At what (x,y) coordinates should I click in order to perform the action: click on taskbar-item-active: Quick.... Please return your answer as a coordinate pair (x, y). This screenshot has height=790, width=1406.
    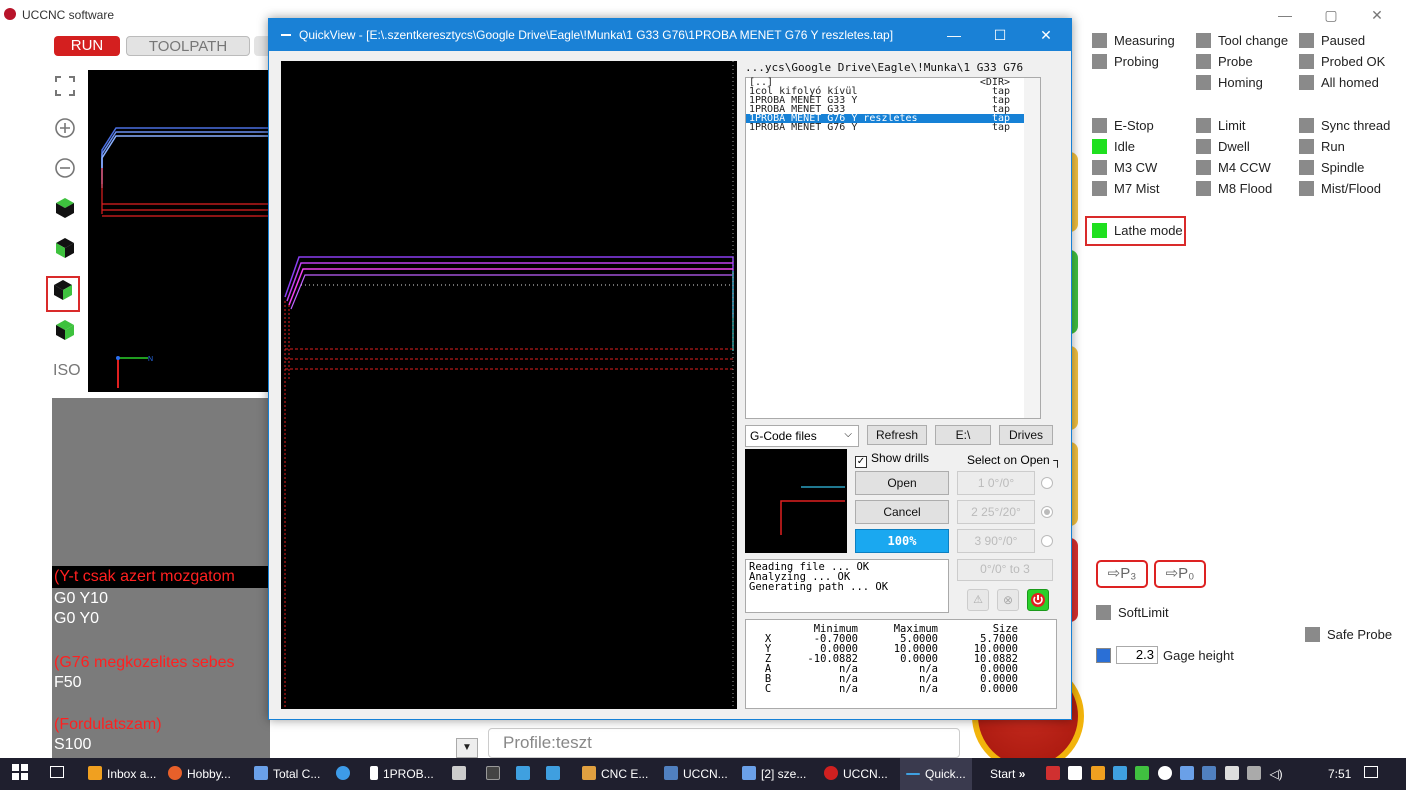
    Looking at the image, I should click on (936, 774).